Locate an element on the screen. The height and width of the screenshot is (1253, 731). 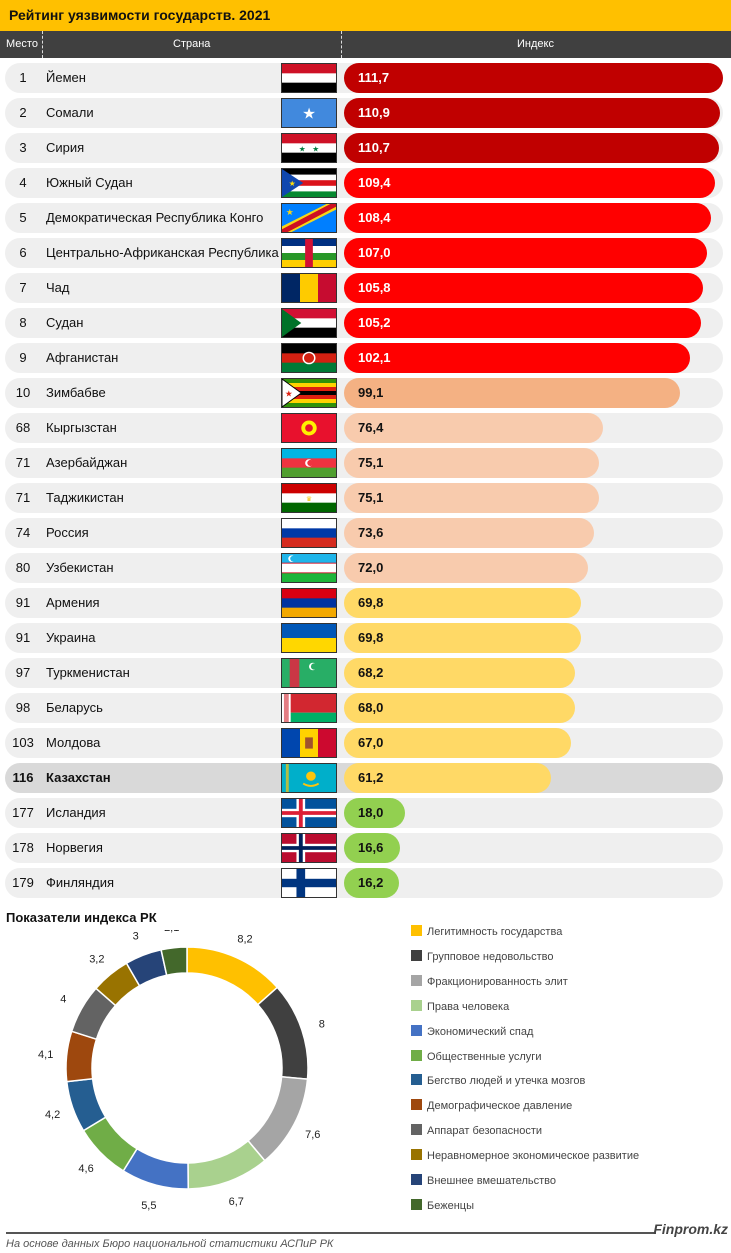
index-bar: 99,1 is located at coordinates (512, 393).